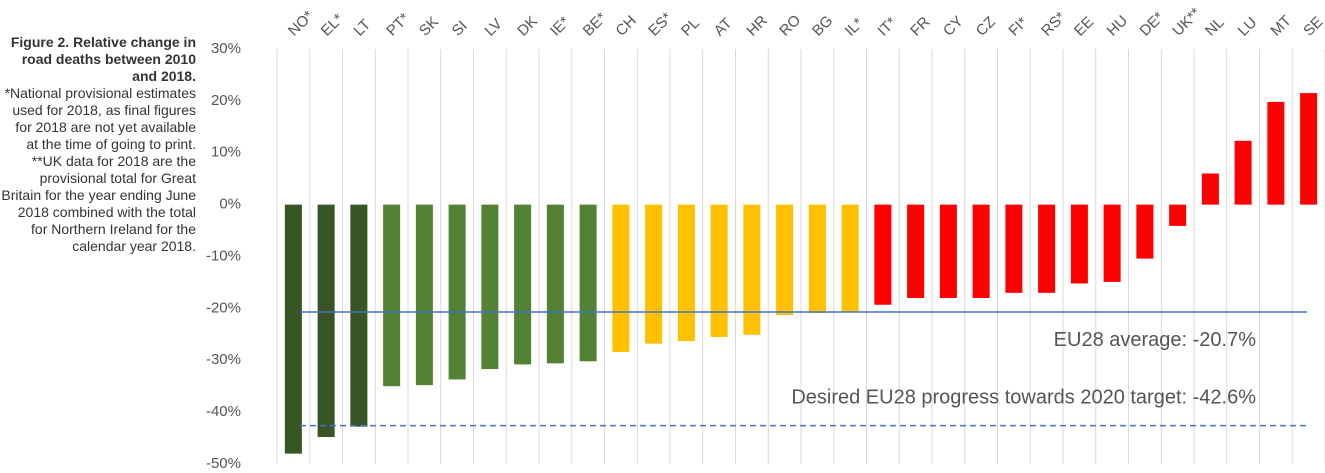 This screenshot has height=473, width=1325. Describe the element at coordinates (223, 307) in the screenshot. I see `y-tick-label: -20%` at that location.